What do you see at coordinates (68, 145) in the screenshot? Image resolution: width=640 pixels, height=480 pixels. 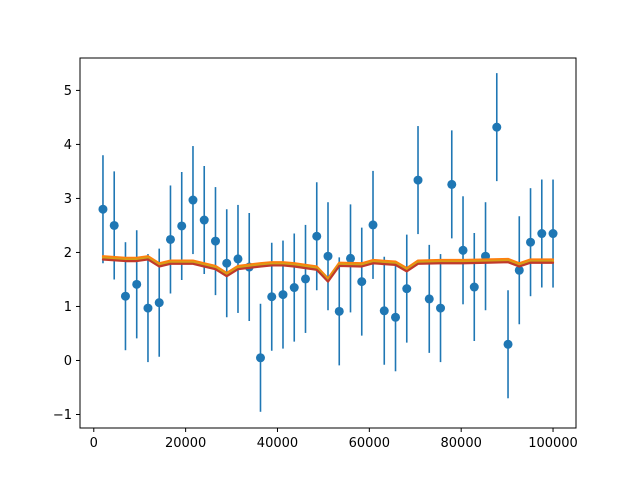 I see `y-tick-label: 4` at bounding box center [68, 145].